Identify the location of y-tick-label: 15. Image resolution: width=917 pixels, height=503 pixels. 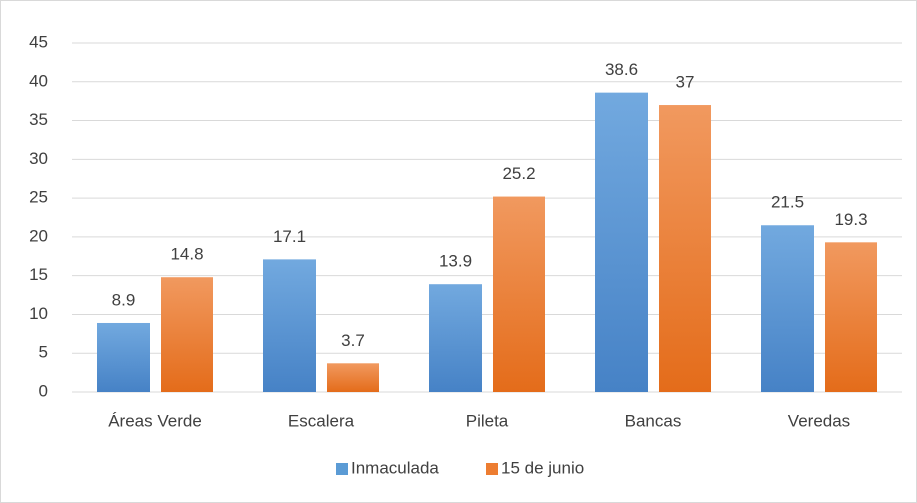
(38, 274).